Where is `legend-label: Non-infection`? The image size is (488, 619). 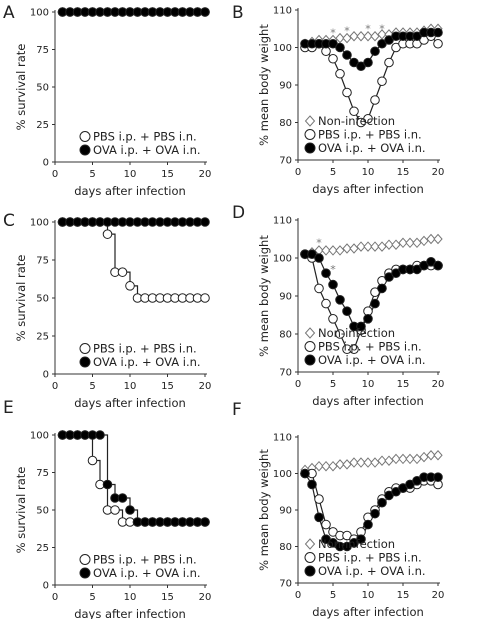
legend-label: Non-infection is located at coordinates (356, 544).